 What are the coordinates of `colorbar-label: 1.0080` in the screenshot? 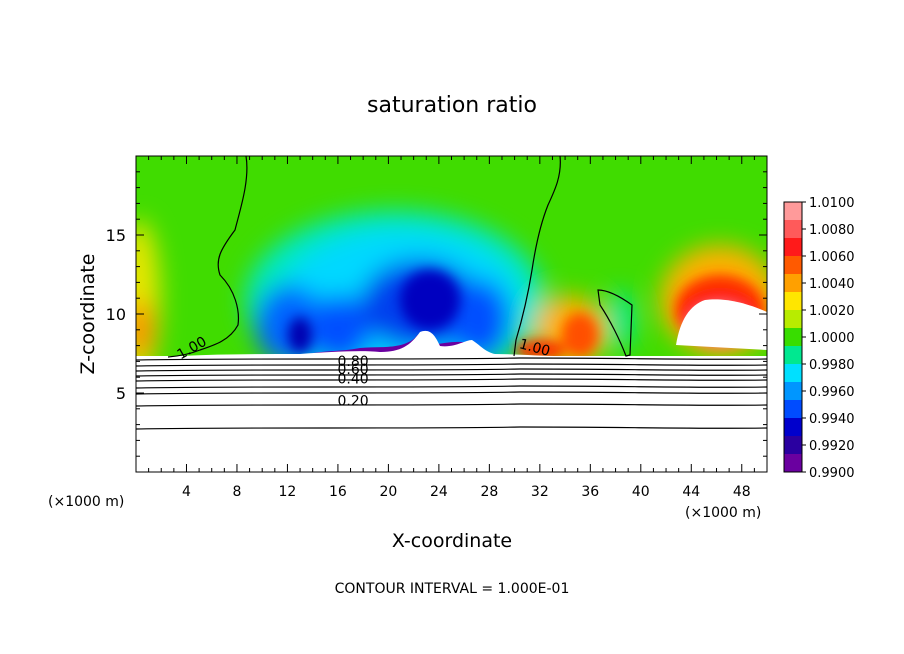 It's located at (832, 230).